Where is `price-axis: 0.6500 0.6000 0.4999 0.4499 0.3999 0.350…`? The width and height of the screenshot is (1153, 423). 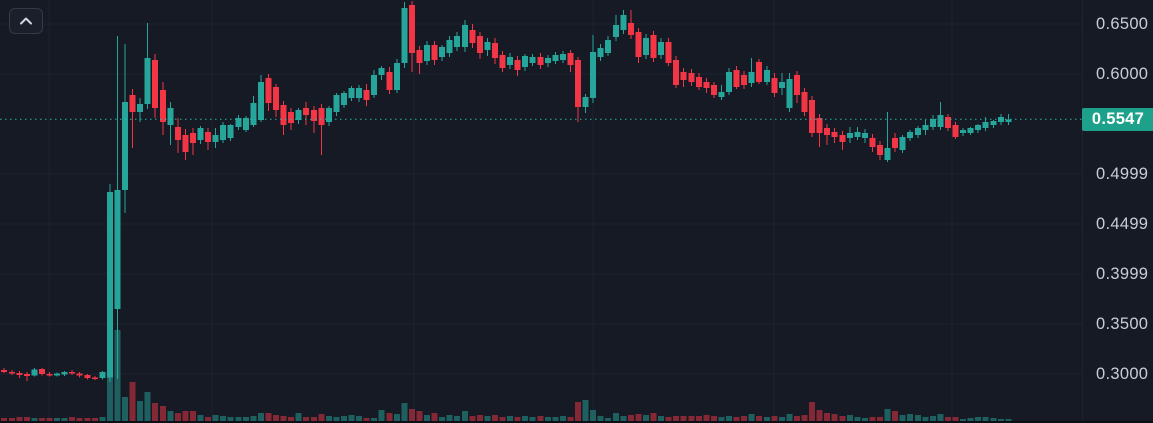
price-axis: 0.6500 0.6000 0.4999 0.4499 0.3999 0.350… is located at coordinates (1117, 211).